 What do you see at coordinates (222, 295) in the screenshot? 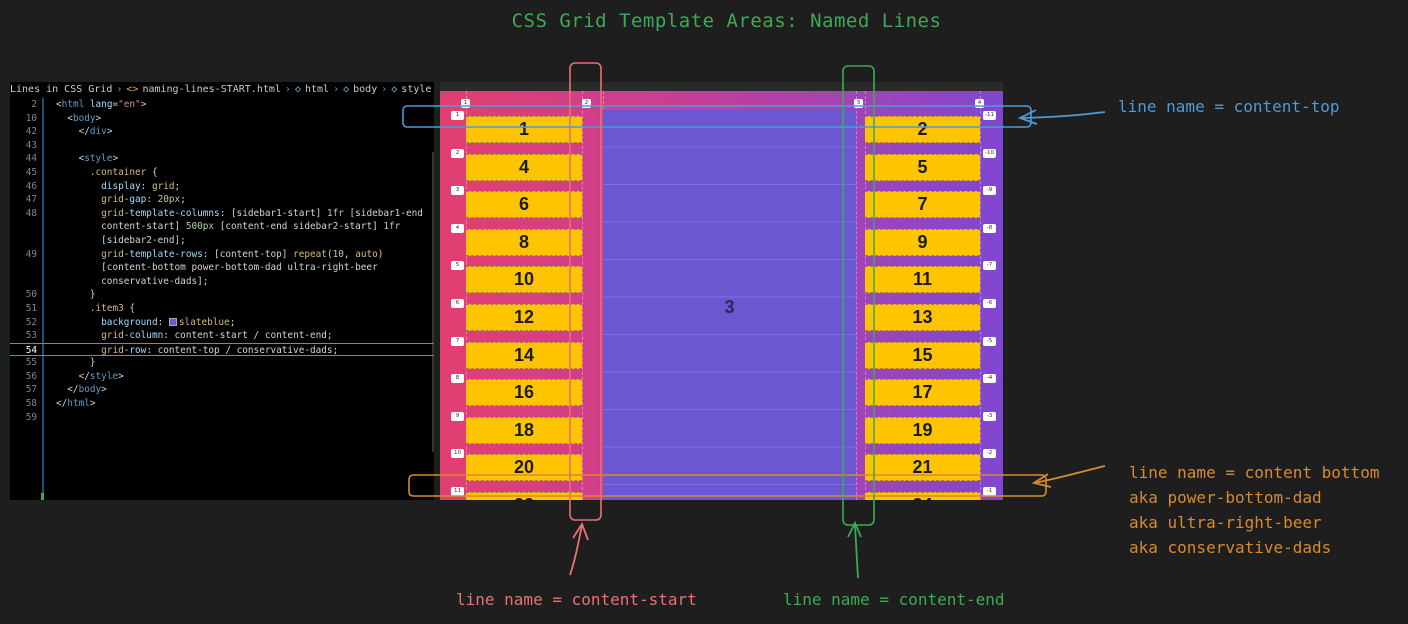
I see `code-line: 50 }` at bounding box center [222, 295].